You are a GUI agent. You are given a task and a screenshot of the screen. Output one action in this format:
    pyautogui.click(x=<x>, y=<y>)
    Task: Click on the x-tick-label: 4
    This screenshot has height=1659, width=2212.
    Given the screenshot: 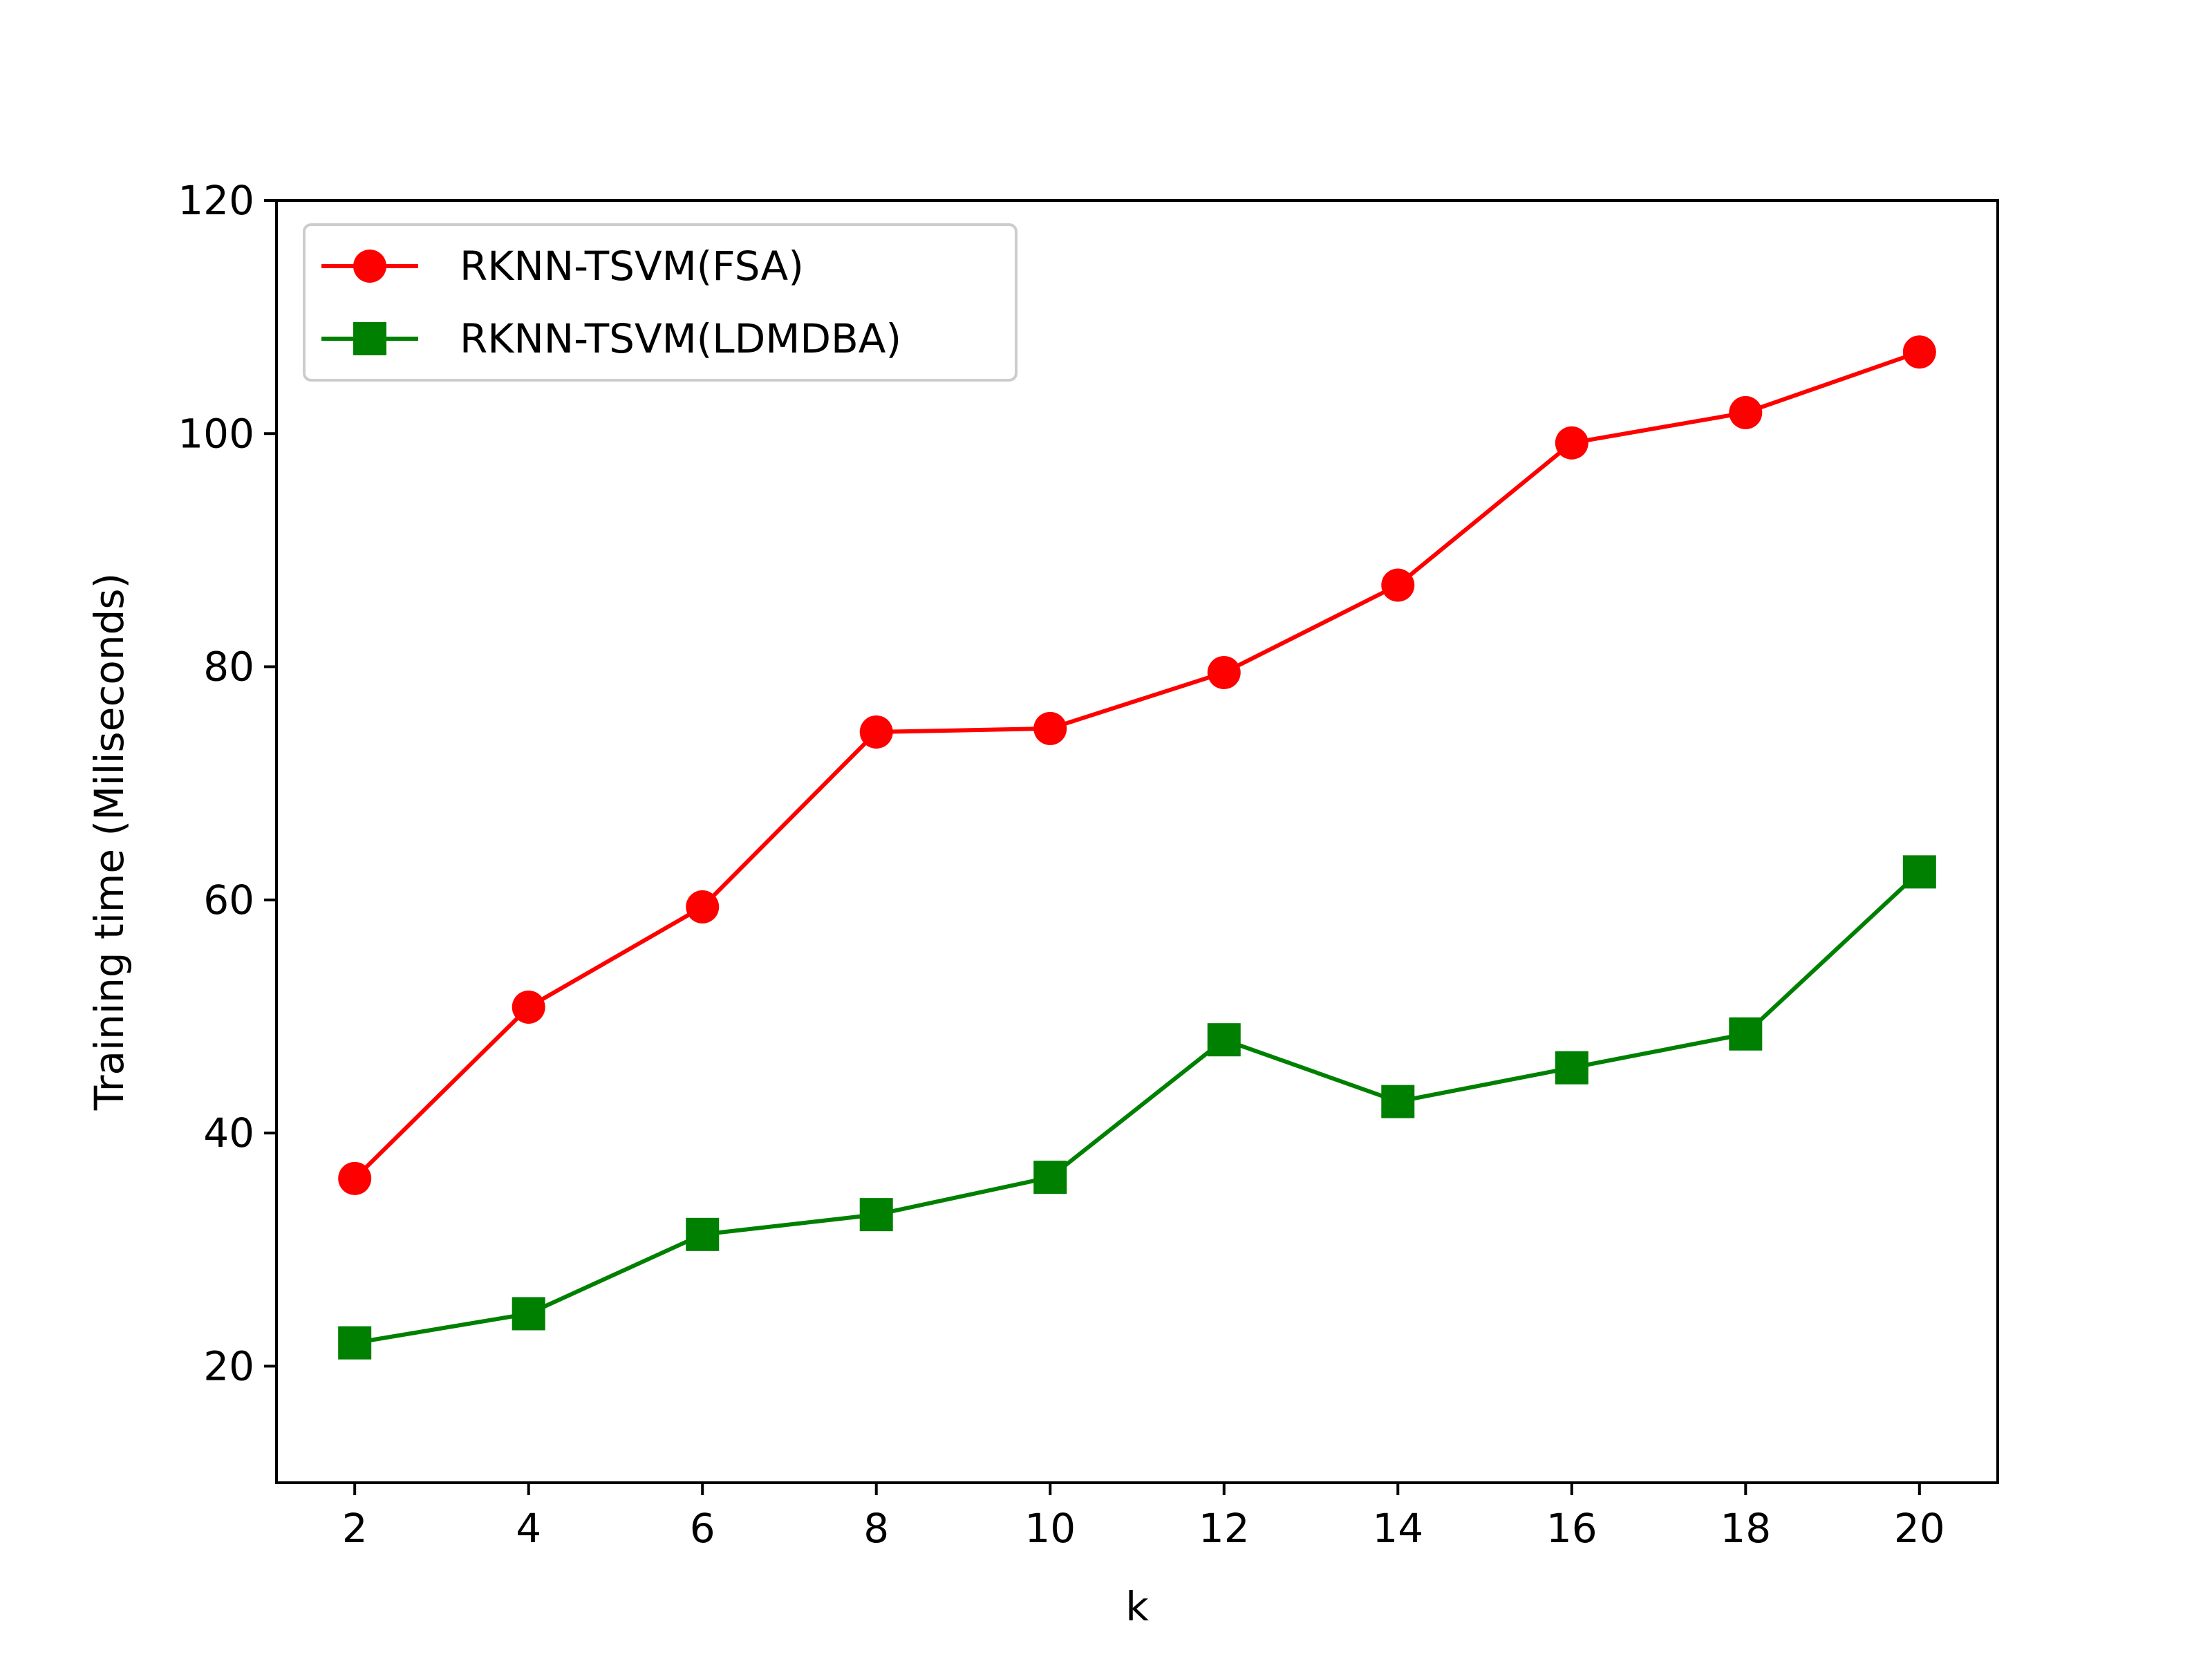 What is the action you would take?
    pyautogui.click(x=528, y=1529)
    